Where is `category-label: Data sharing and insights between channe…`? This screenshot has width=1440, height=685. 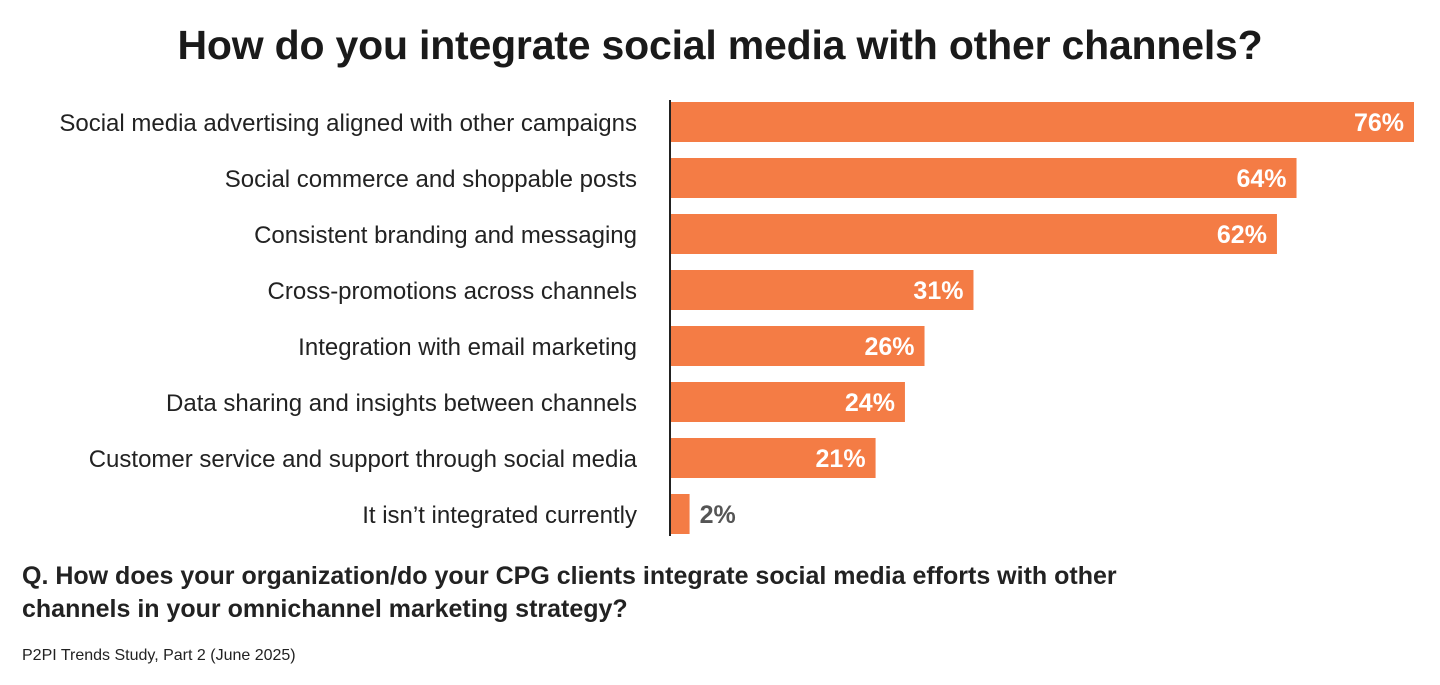 category-label: Data sharing and insights between channe… is located at coordinates (401, 403).